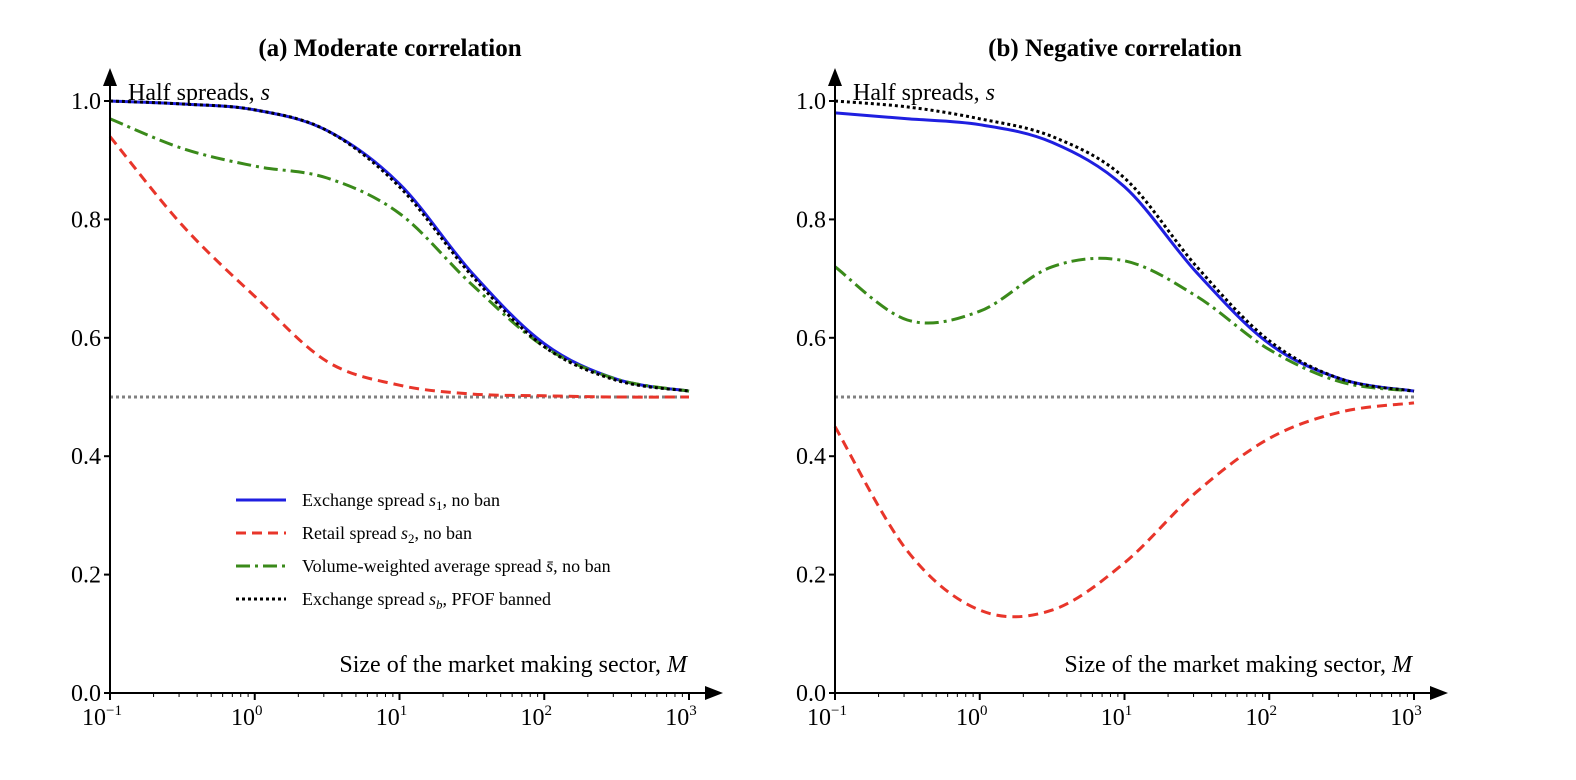 The image size is (1576, 780). I want to click on legend-label: Exchange spread sb, PFOF banned, so click(426, 600).